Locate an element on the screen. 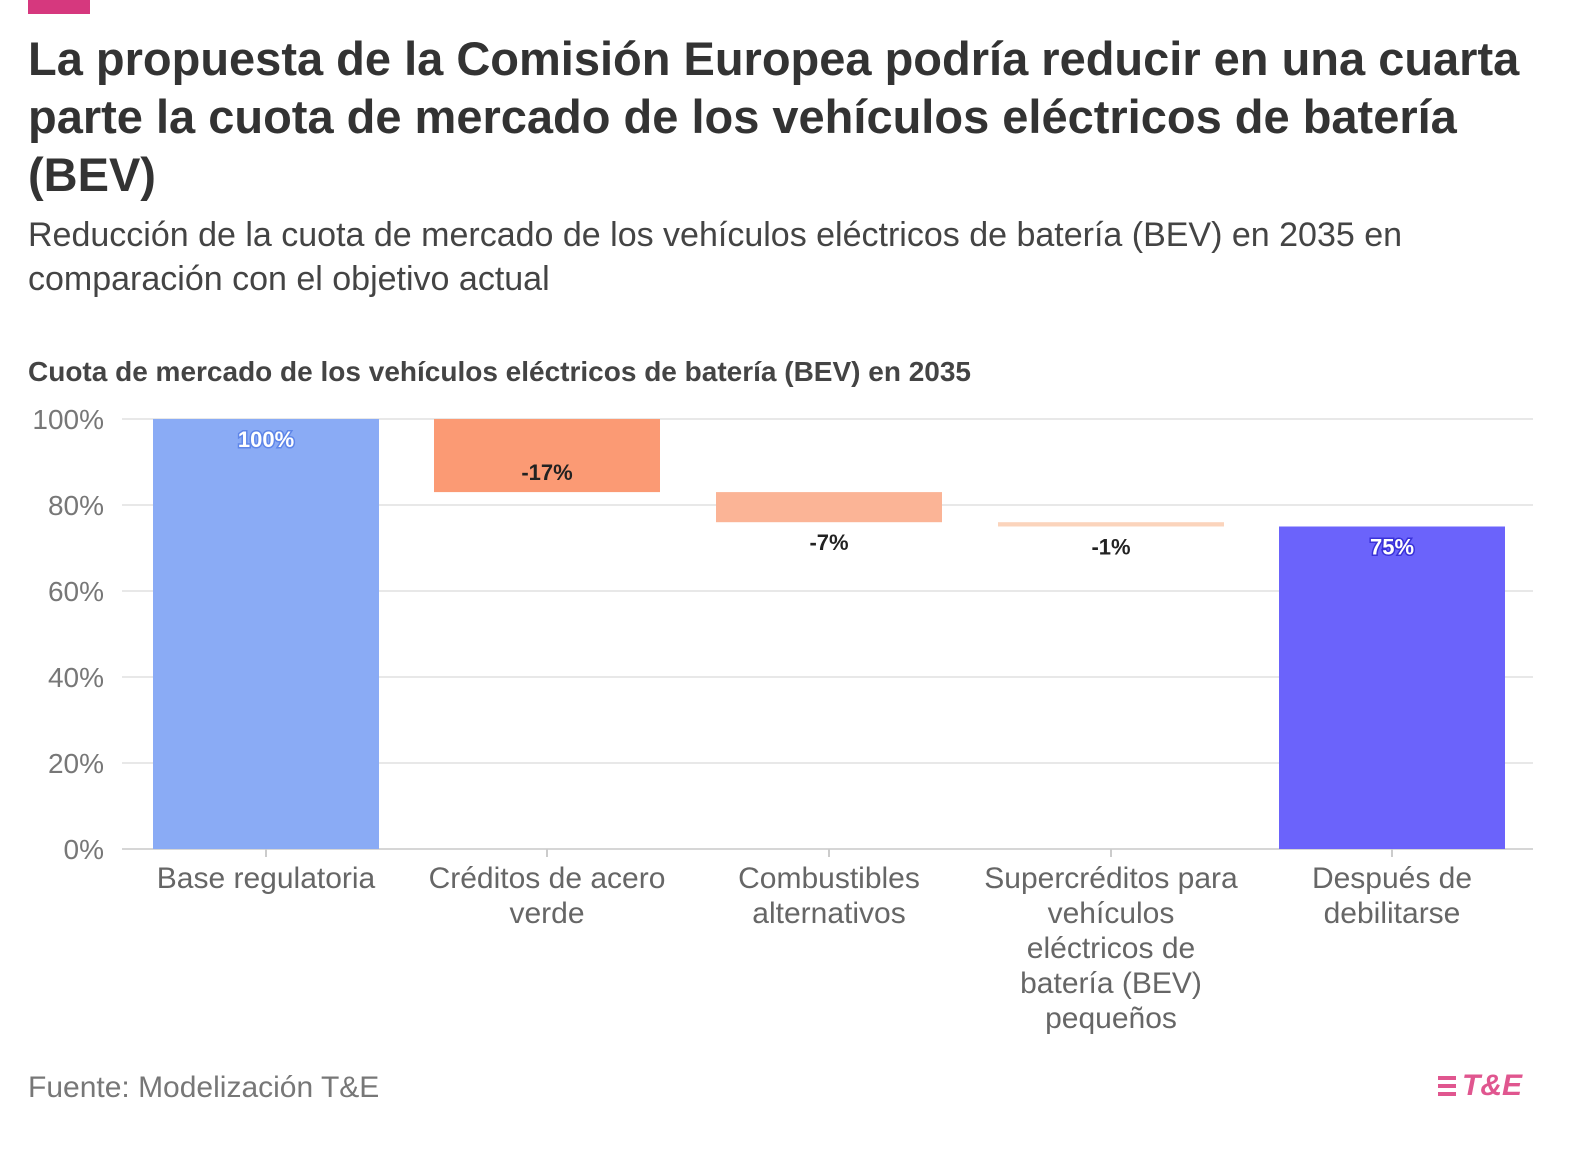 This screenshot has height=1150, width=1588. category-label-acero: Créditos de acero verde is located at coordinates (547, 896).